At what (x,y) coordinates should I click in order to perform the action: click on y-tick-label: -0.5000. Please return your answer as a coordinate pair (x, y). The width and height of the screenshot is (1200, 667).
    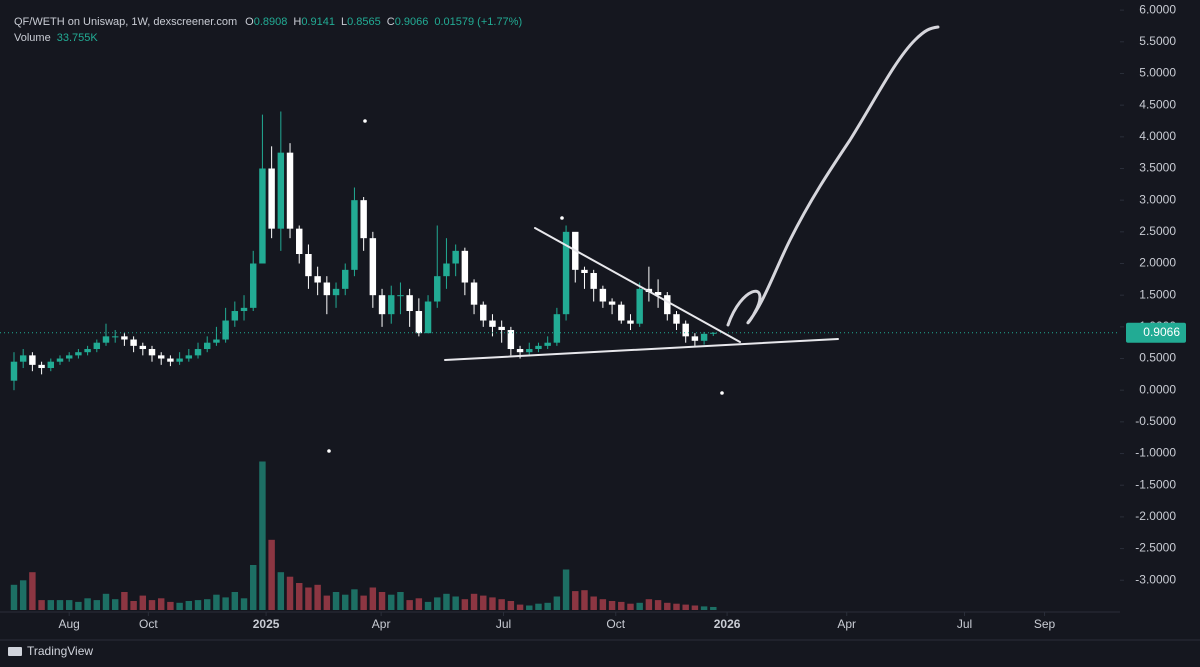
    Looking at the image, I should click on (1155, 421).